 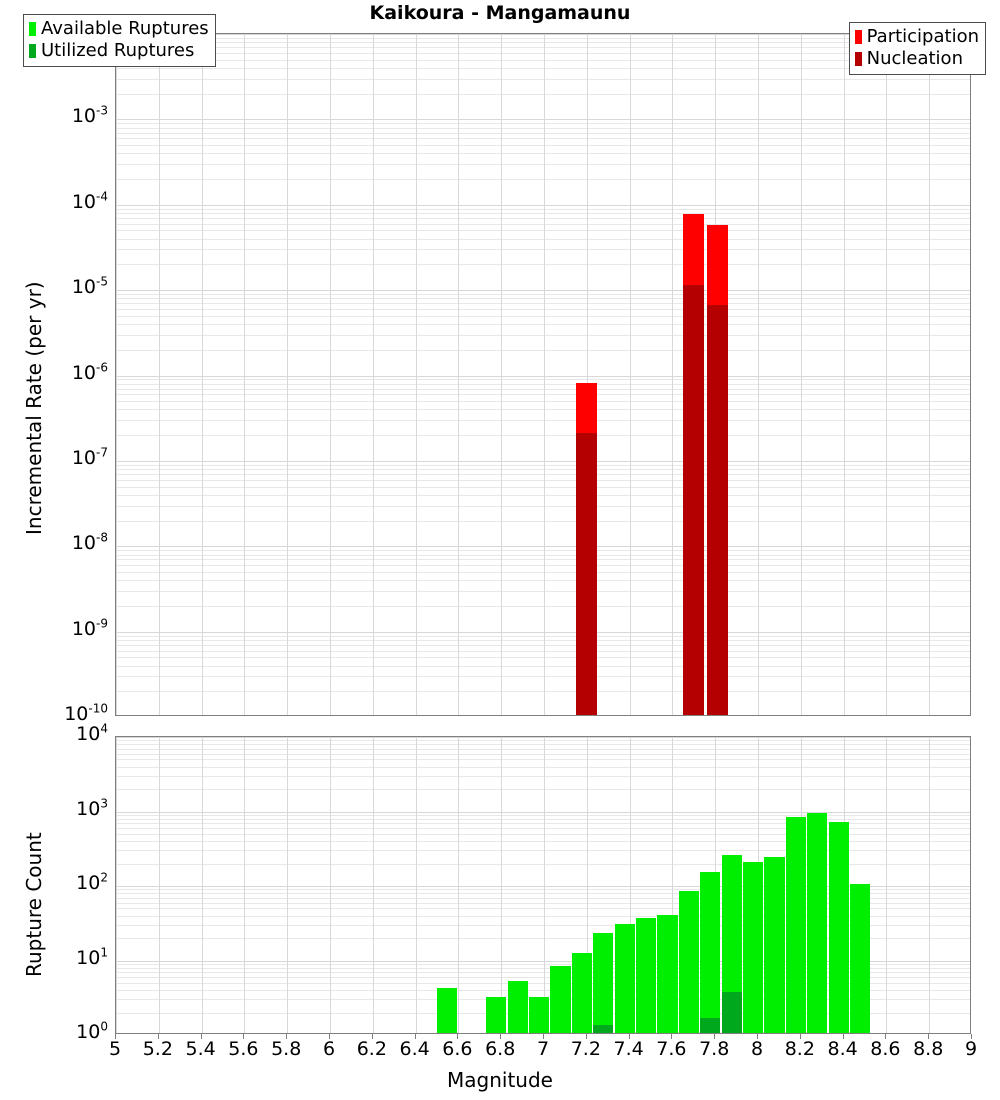 I want to click on top-plot-legend: Participation Nucleation, so click(x=917, y=48).